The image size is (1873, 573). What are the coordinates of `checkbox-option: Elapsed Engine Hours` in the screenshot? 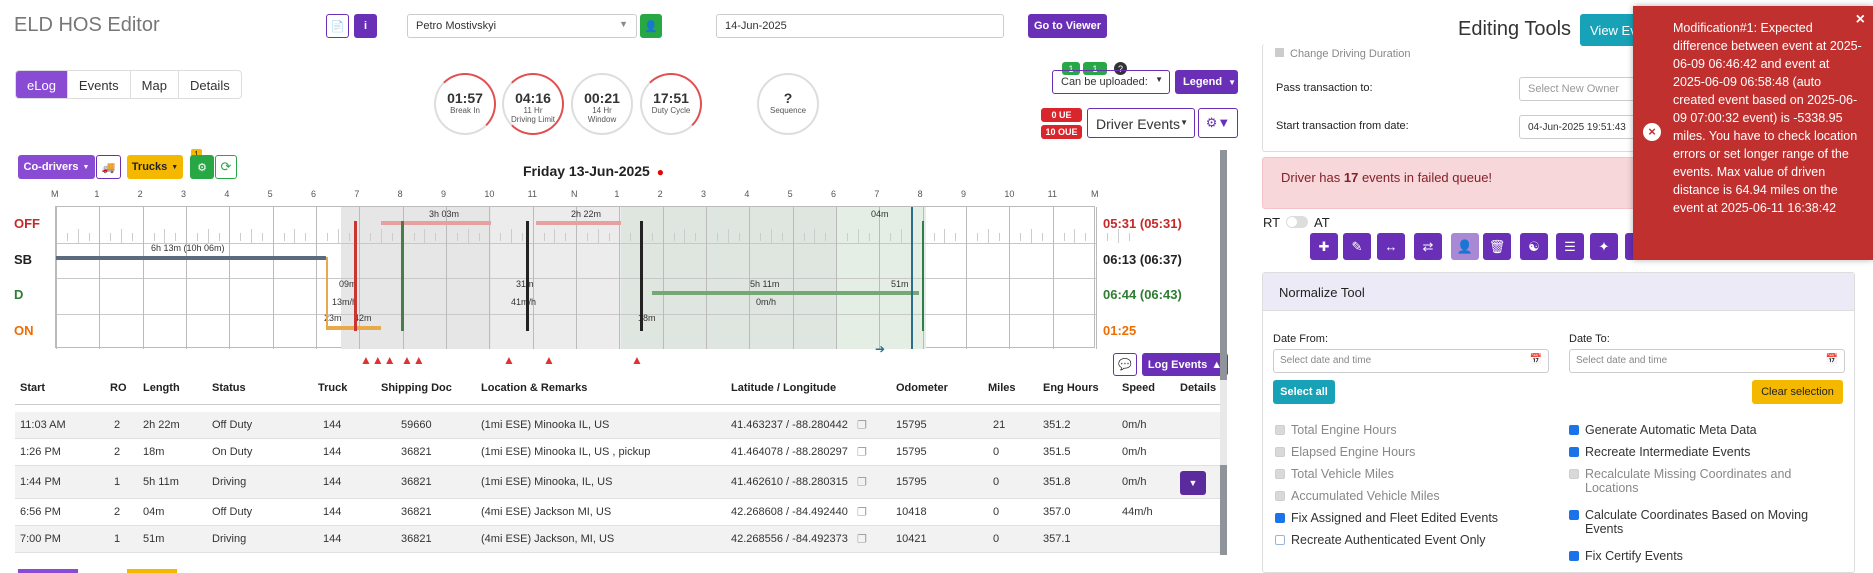 It's located at (1345, 452).